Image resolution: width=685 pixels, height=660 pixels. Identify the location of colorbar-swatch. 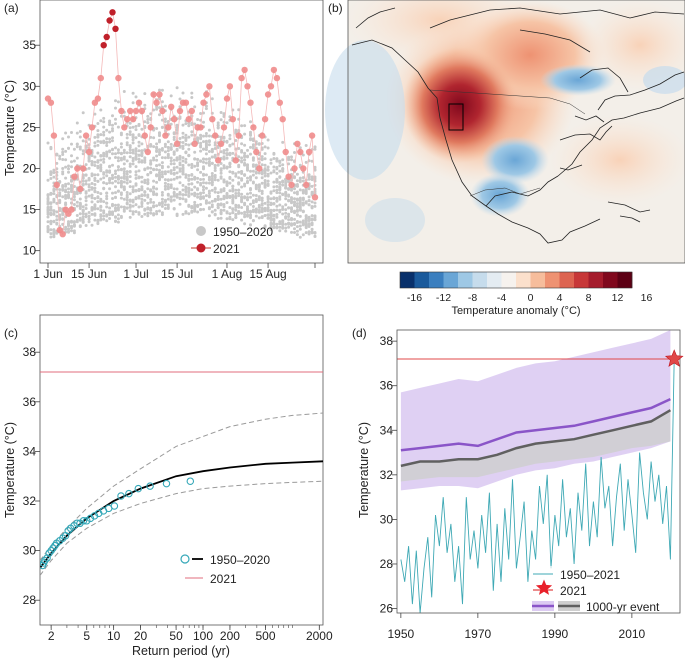
(625, 280).